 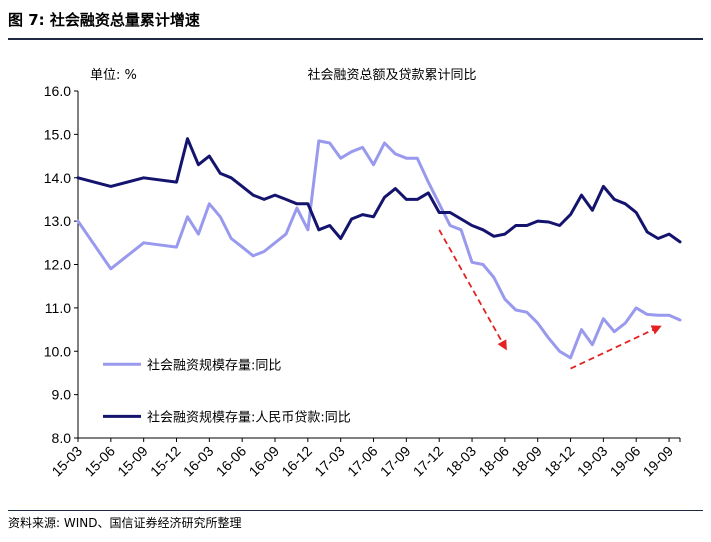 I want to click on y-tick-label: 15.0, so click(x=57, y=134).